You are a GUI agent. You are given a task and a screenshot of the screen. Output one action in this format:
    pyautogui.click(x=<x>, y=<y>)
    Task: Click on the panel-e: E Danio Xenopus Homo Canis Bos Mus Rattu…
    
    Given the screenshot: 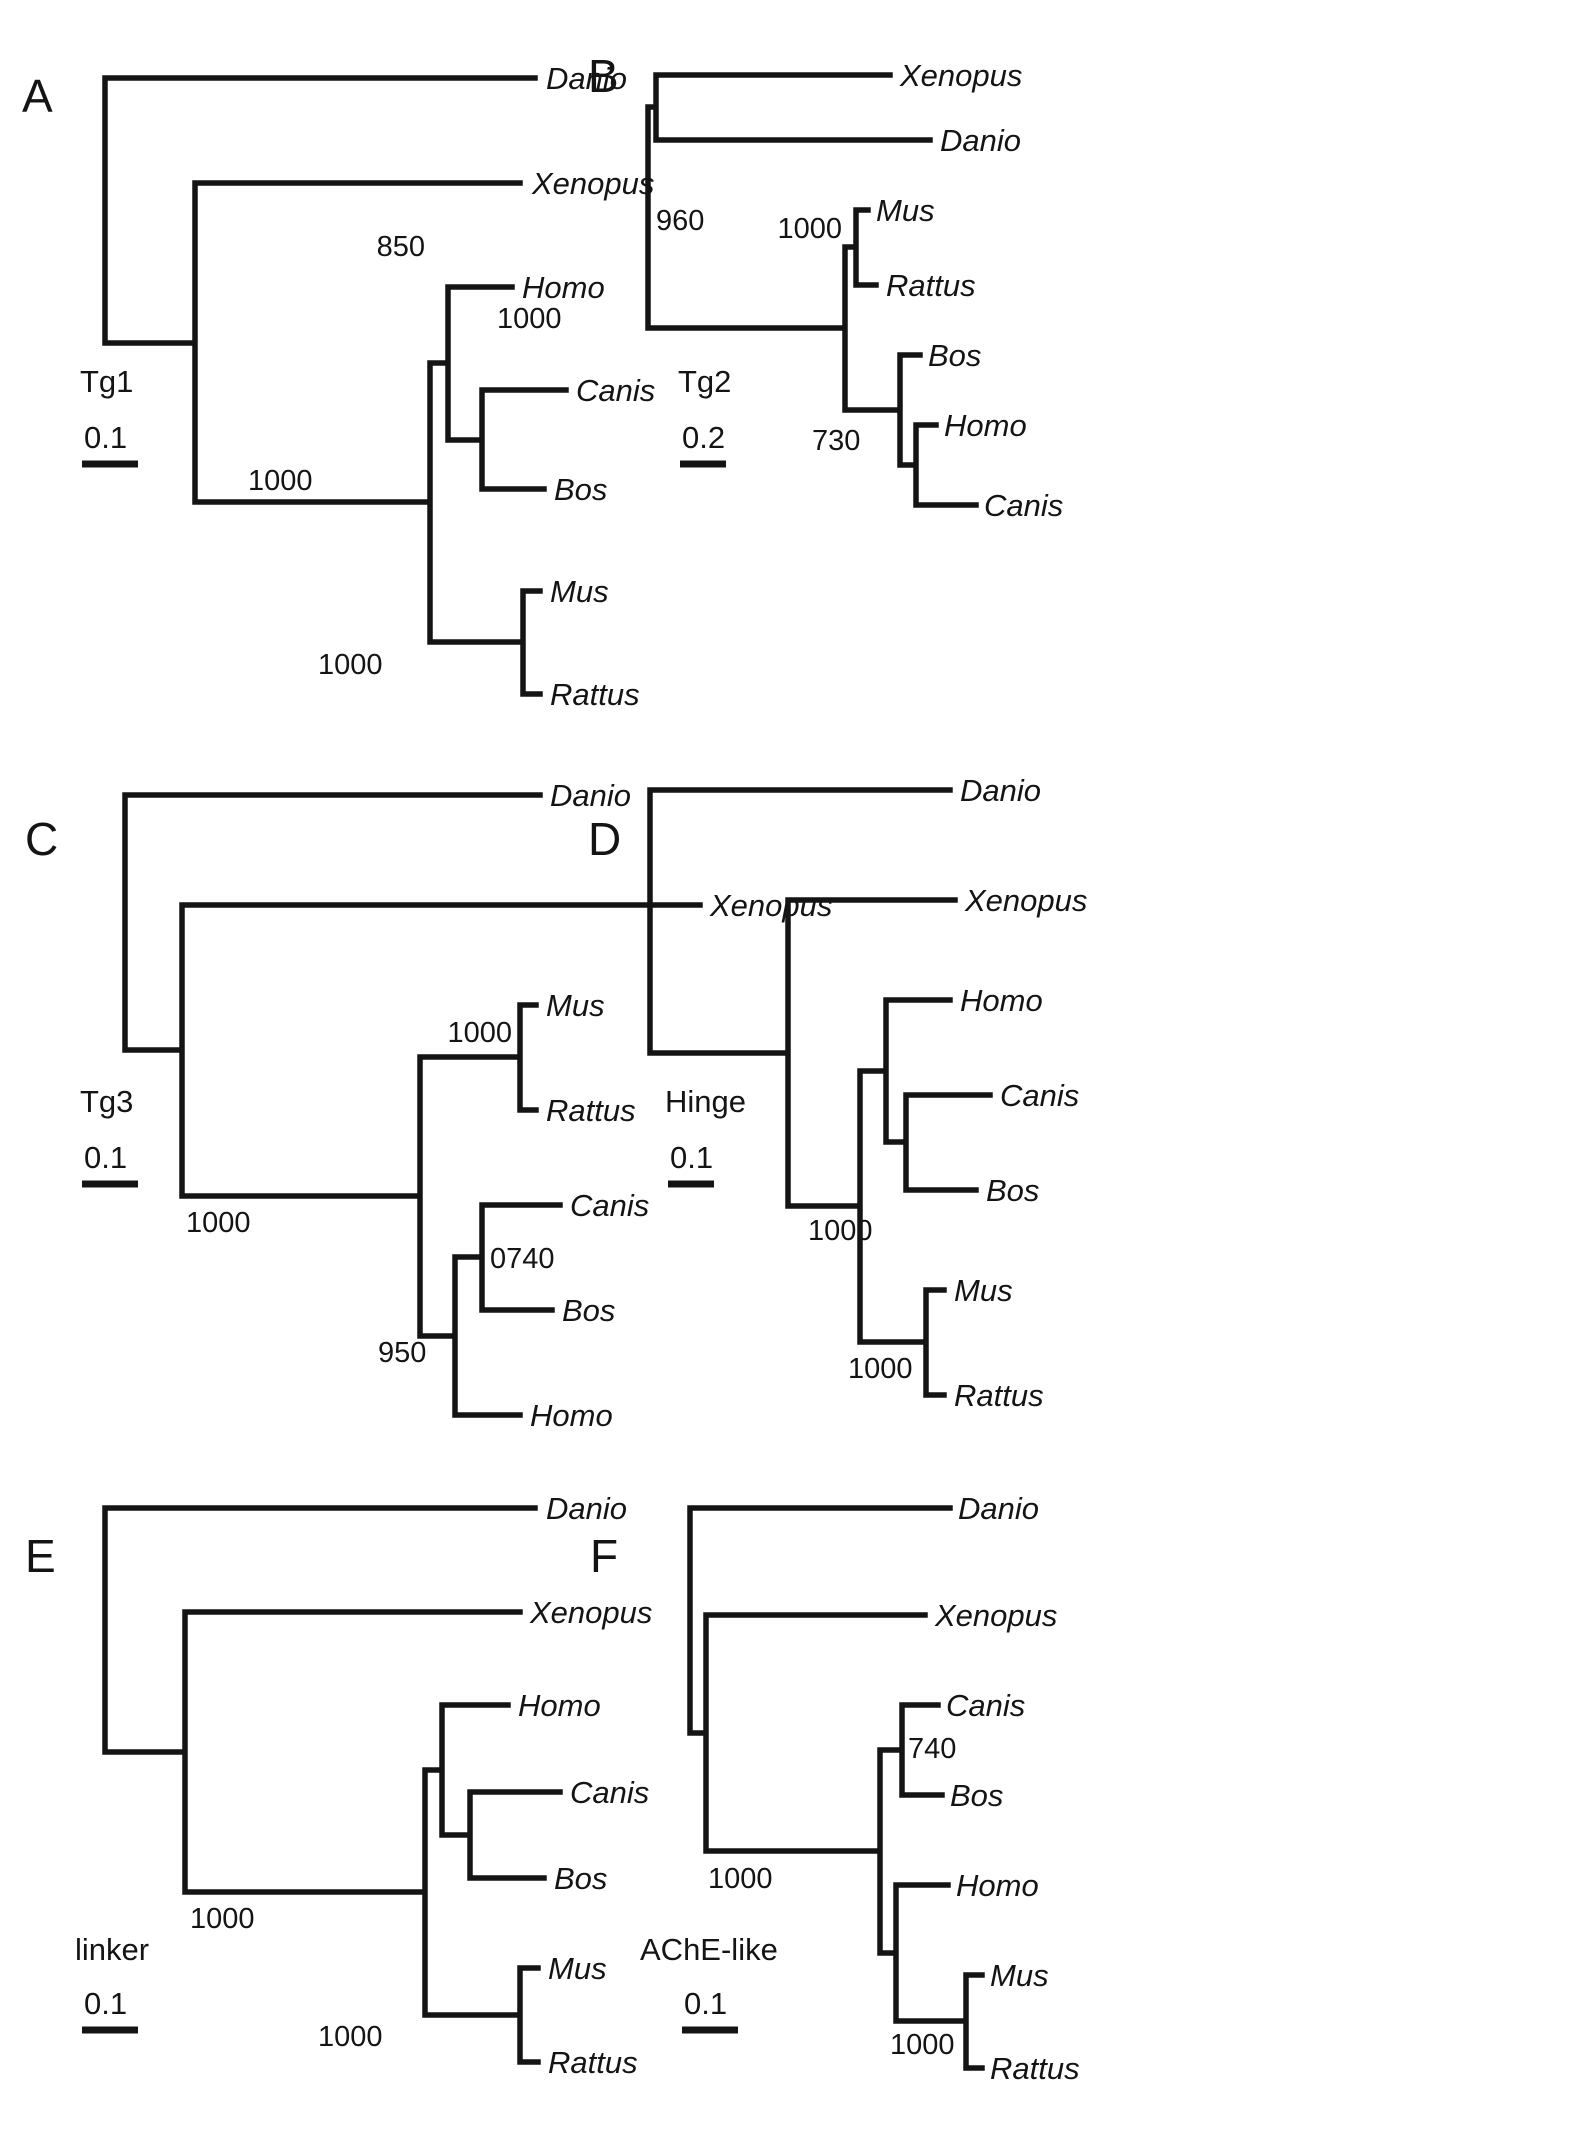 What is the action you would take?
    pyautogui.click(x=338, y=1785)
    